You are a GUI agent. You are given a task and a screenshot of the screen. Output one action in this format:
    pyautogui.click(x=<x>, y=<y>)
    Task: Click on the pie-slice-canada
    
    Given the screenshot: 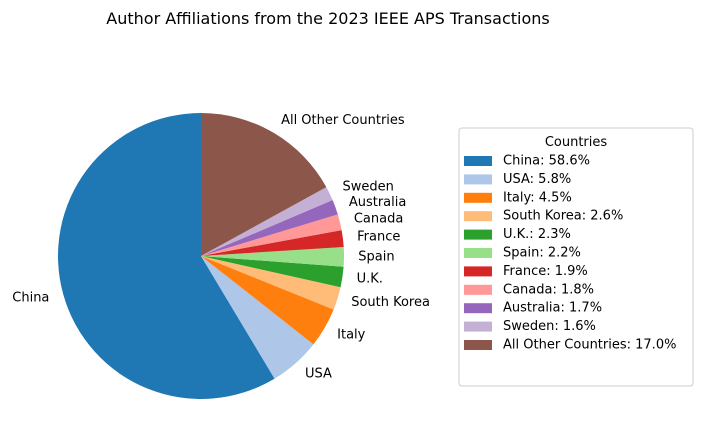 What is the action you would take?
    pyautogui.click(x=271, y=235)
    